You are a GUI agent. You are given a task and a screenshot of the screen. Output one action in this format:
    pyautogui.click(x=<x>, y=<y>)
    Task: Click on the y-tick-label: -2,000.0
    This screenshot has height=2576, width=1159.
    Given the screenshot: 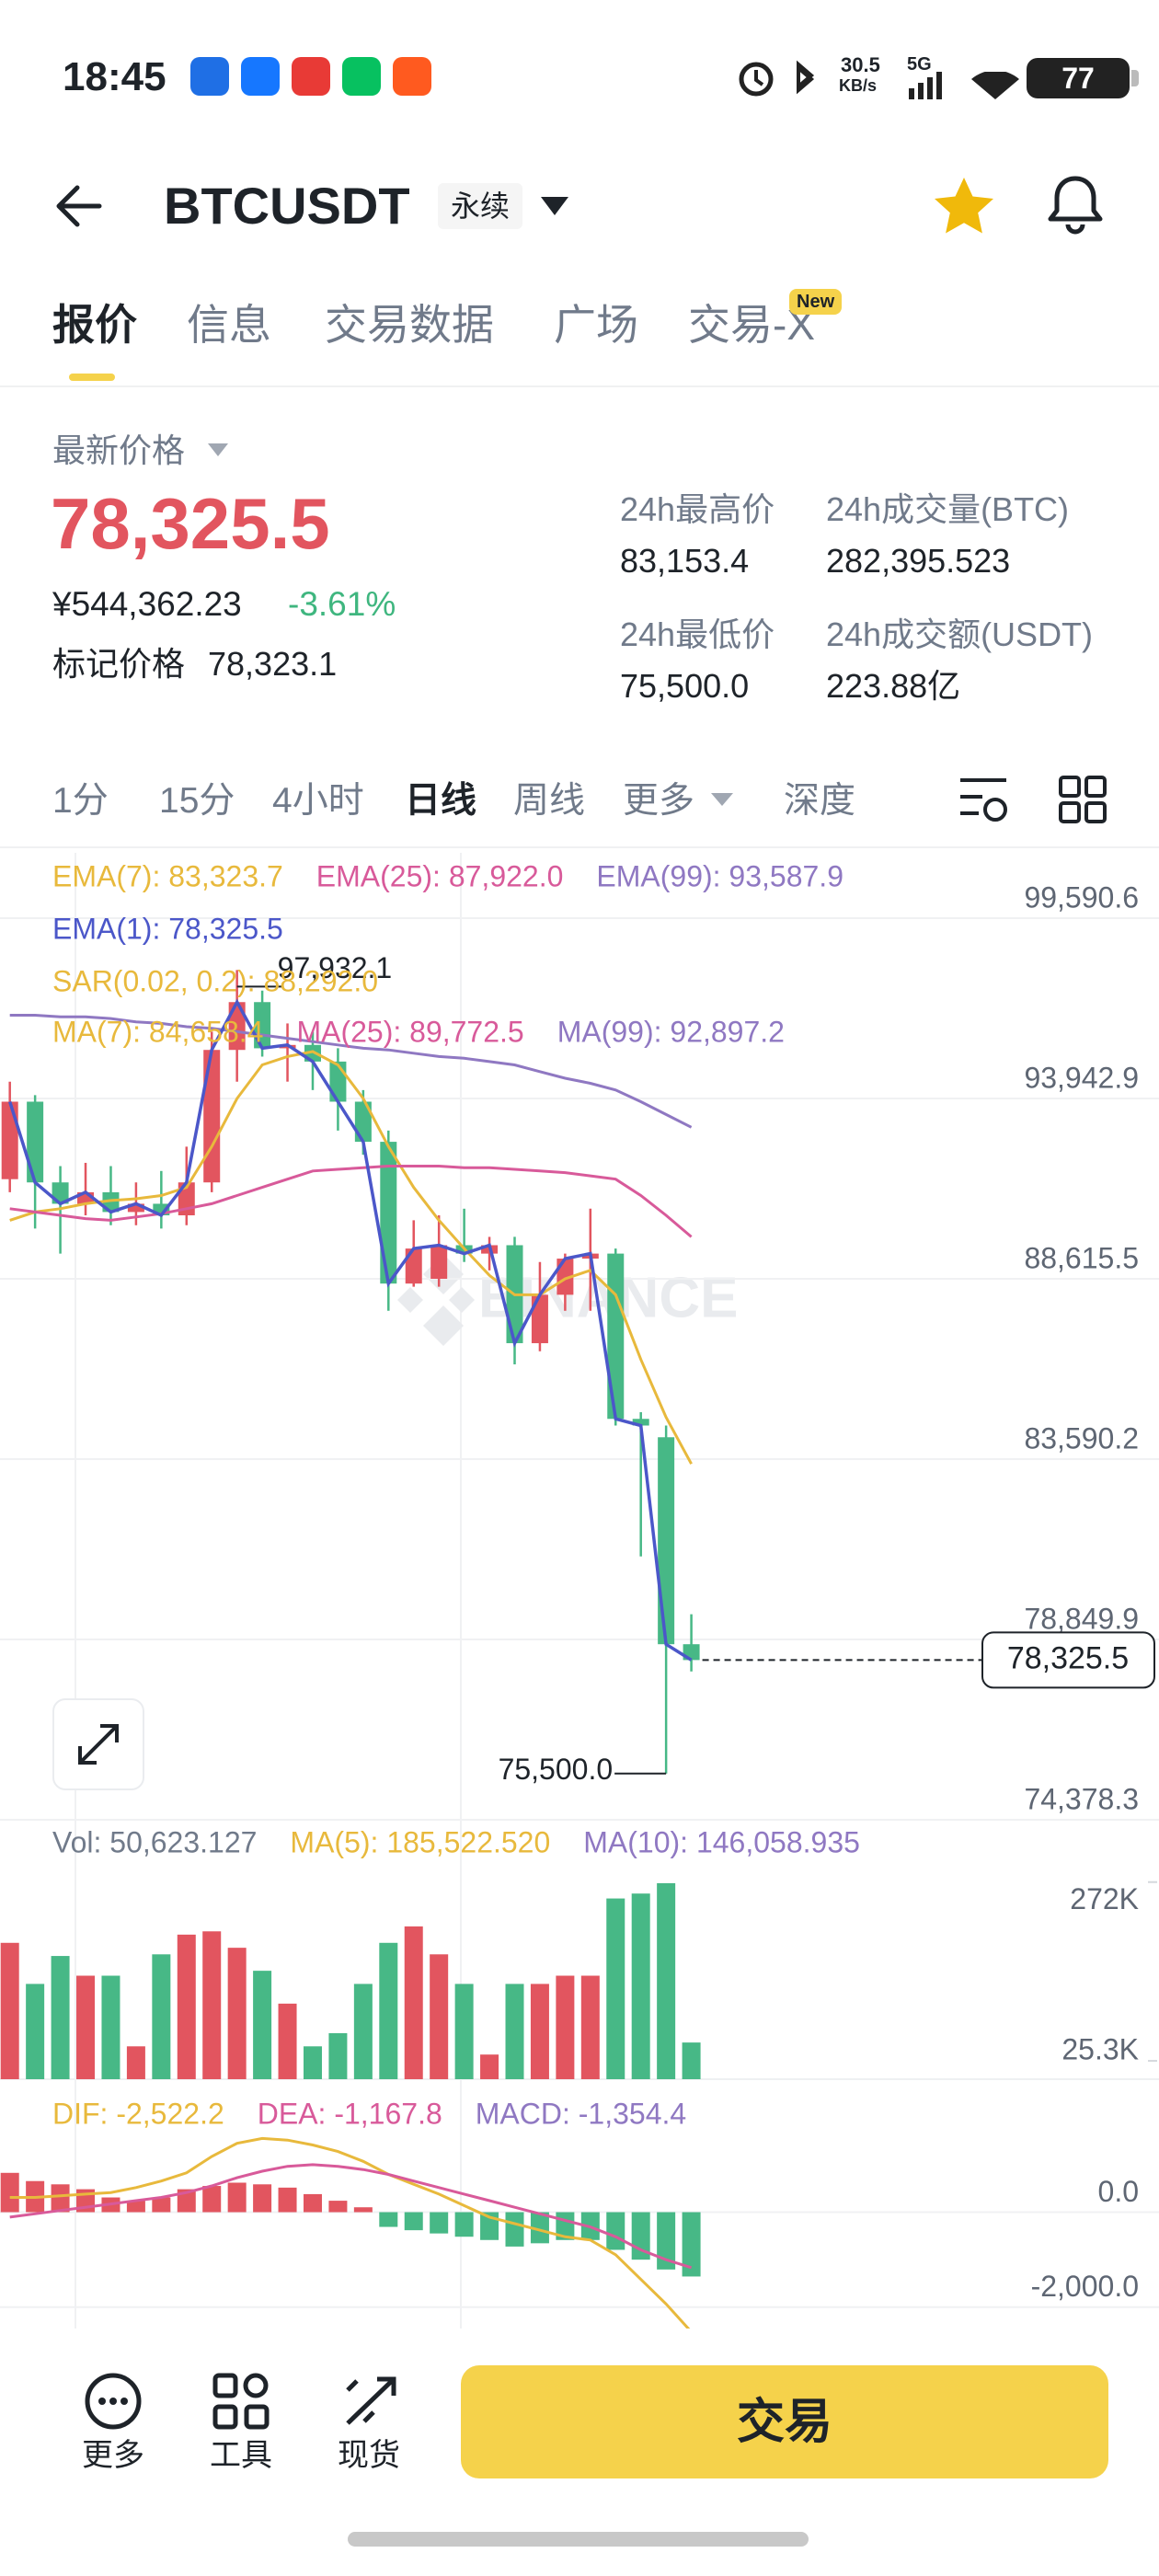 What is the action you would take?
    pyautogui.click(x=1085, y=2286)
    